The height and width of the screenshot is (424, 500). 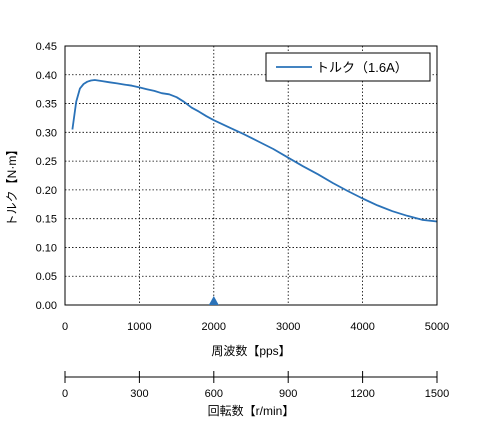 I want to click on y-tick-label: 0.35, so click(x=46, y=105).